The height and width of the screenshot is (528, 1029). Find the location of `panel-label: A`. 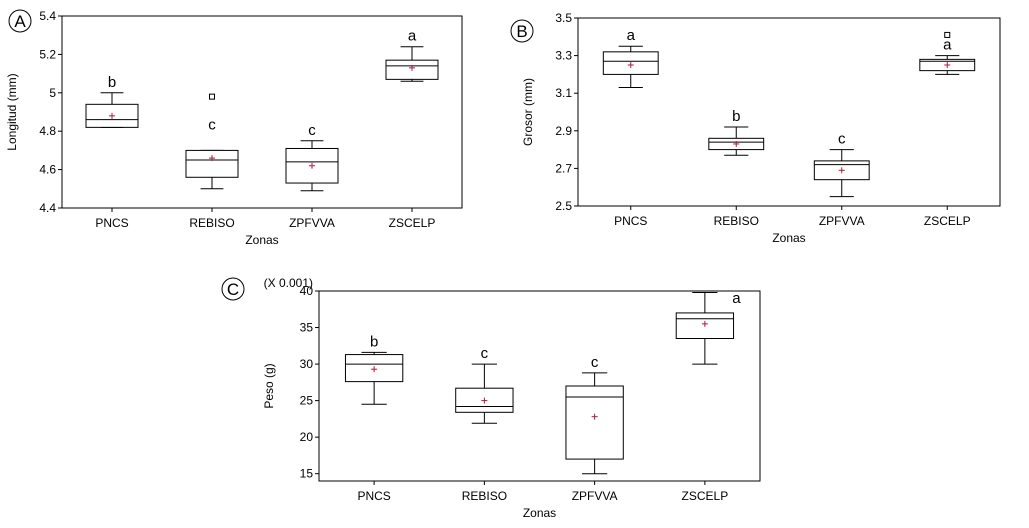

panel-label: A is located at coordinates (20, 21).